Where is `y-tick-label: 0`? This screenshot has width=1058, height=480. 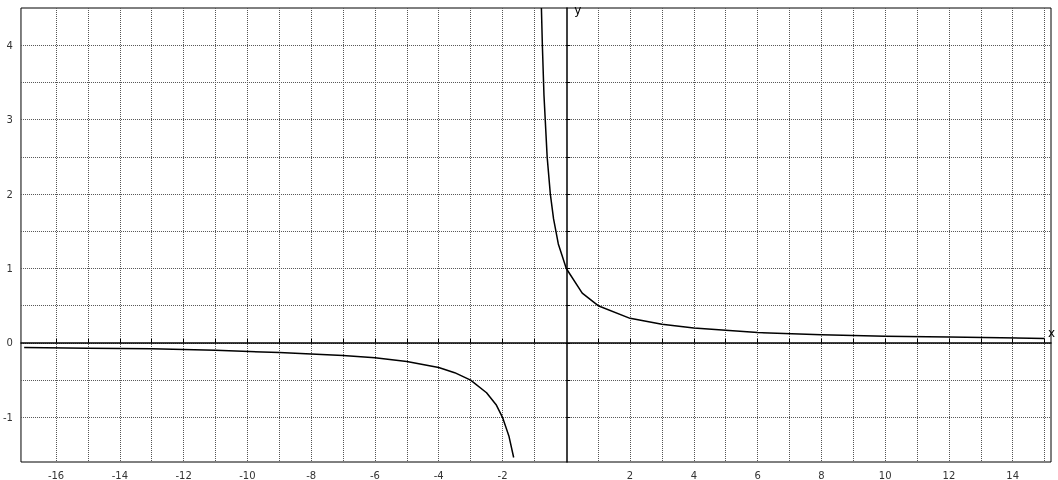 y-tick-label: 0 is located at coordinates (9, 343).